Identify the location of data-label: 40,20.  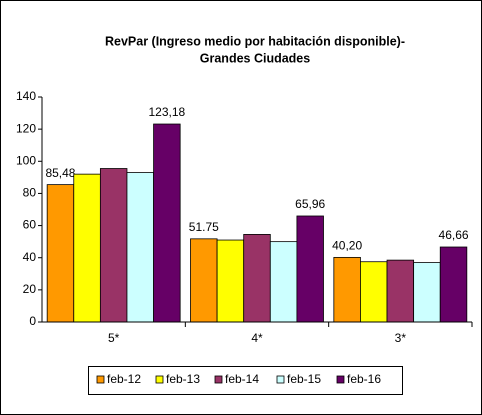
(347, 246).